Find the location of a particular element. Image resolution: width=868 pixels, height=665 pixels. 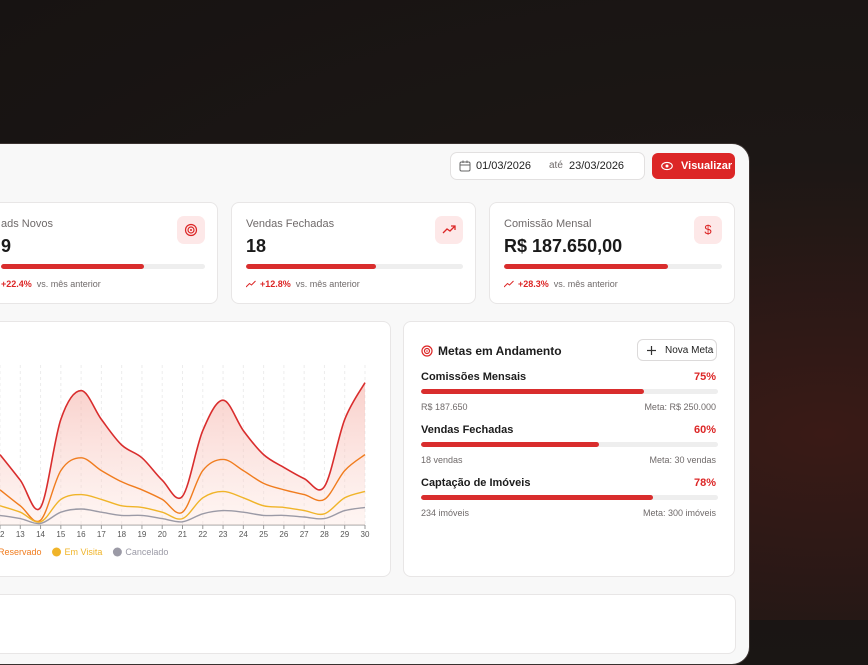

x-tick-label: 16 is located at coordinates (81, 534).